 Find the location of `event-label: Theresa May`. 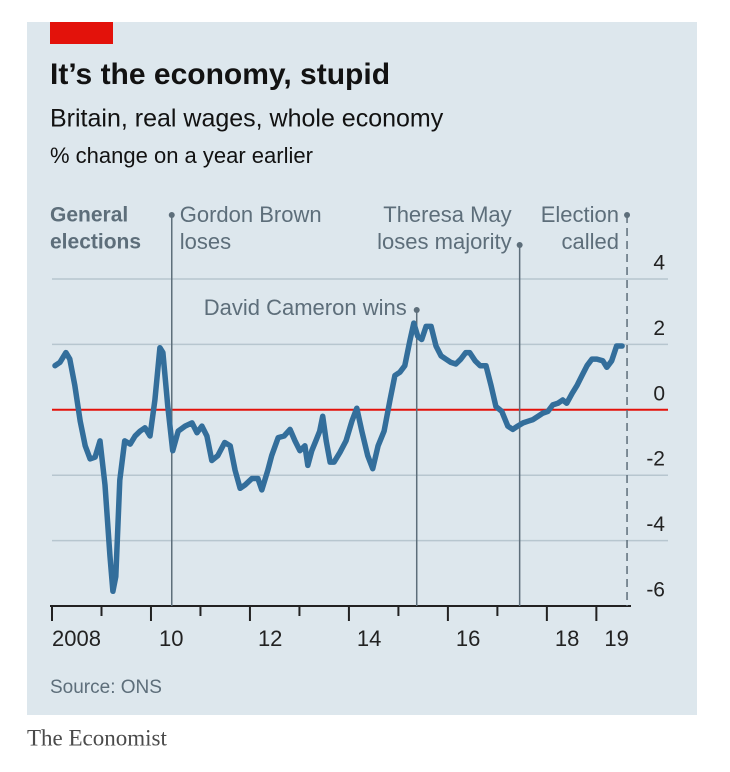

event-label: Theresa May is located at coordinates (447, 214).